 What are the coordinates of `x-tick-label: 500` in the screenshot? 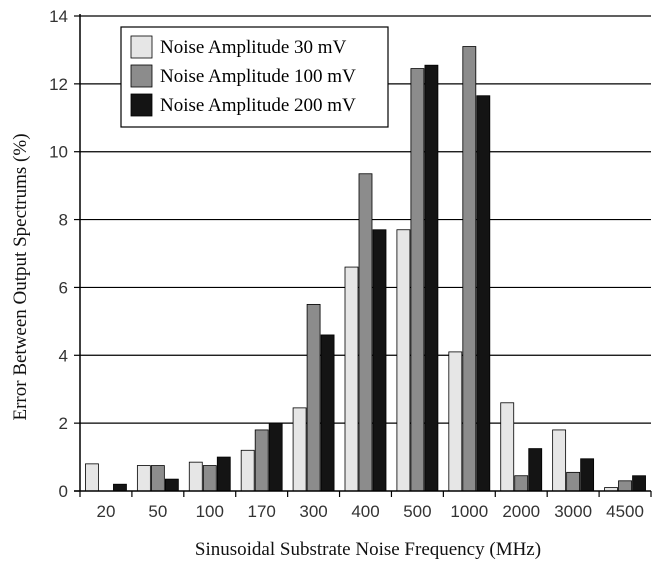 It's located at (417, 511).